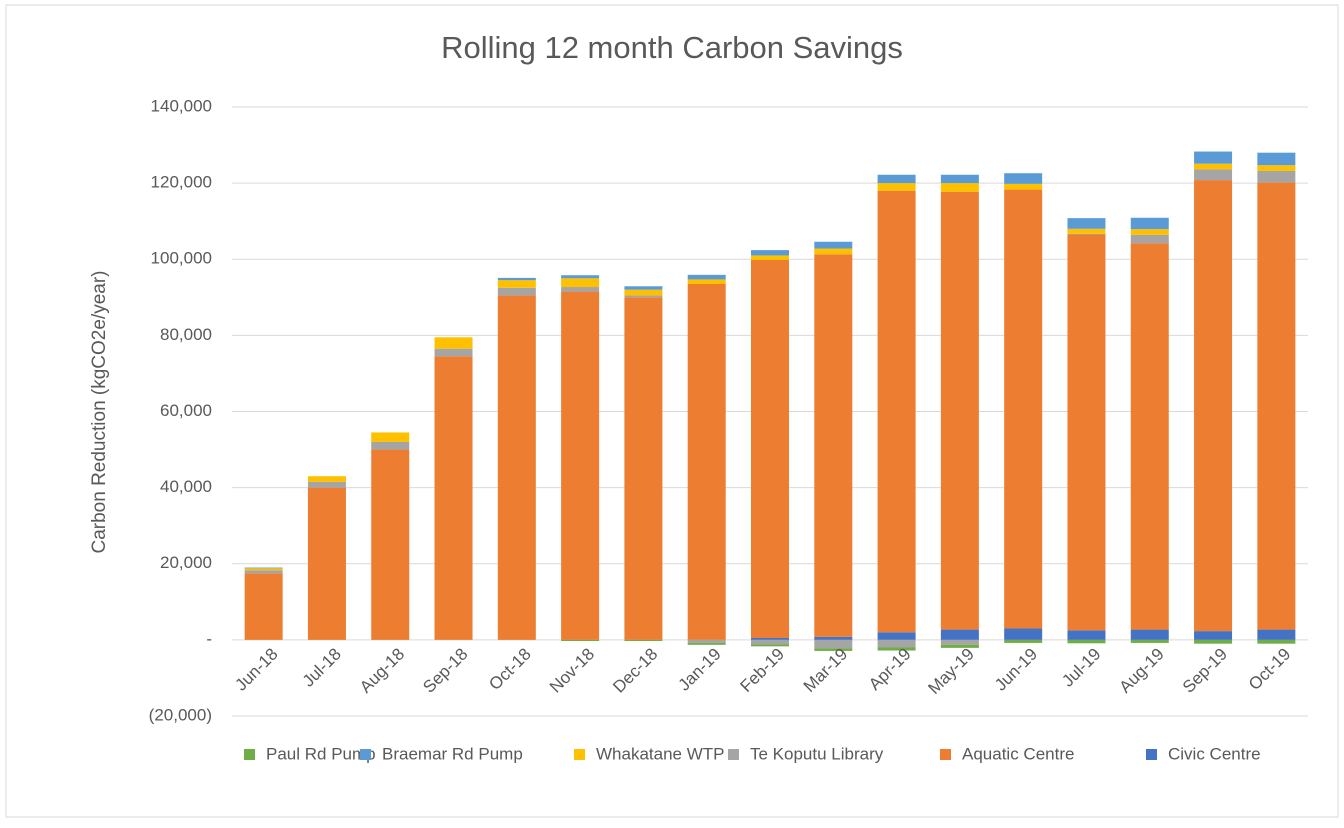 The width and height of the screenshot is (1344, 828). Describe the element at coordinates (181, 182) in the screenshot. I see `y-tick-label: 120,000` at that location.